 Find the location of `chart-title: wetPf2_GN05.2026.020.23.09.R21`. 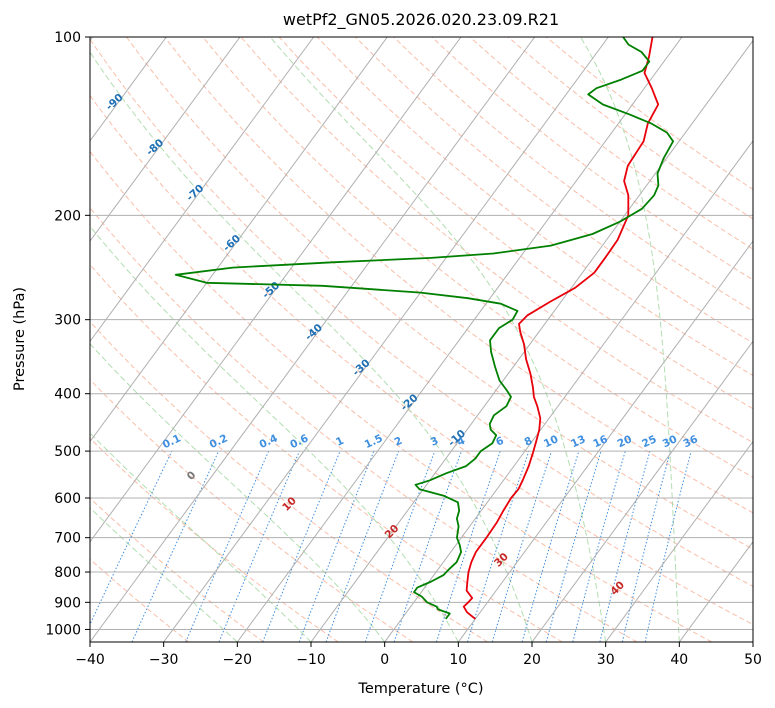

chart-title: wetPf2_GN05.2026.020.23.09.R21 is located at coordinates (421, 20).